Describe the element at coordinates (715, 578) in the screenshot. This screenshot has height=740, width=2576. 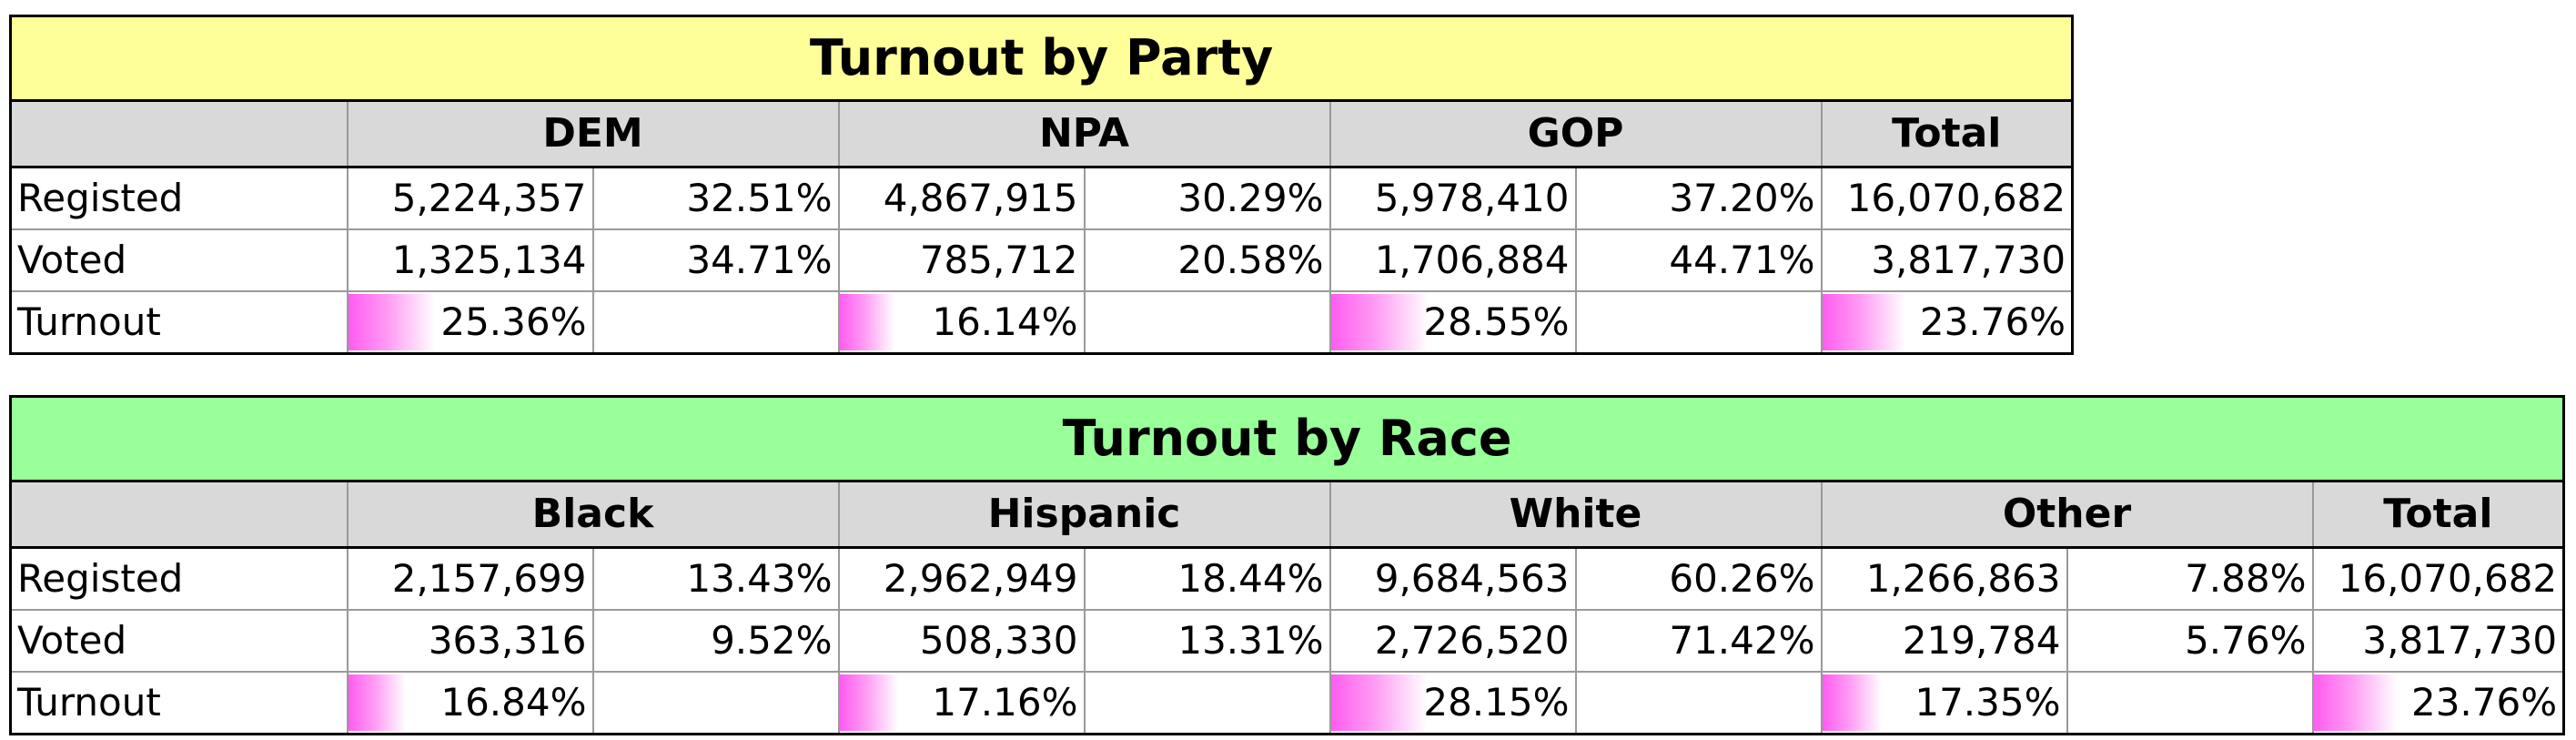
I see `cell-black-registered-pct: 13.43%` at that location.